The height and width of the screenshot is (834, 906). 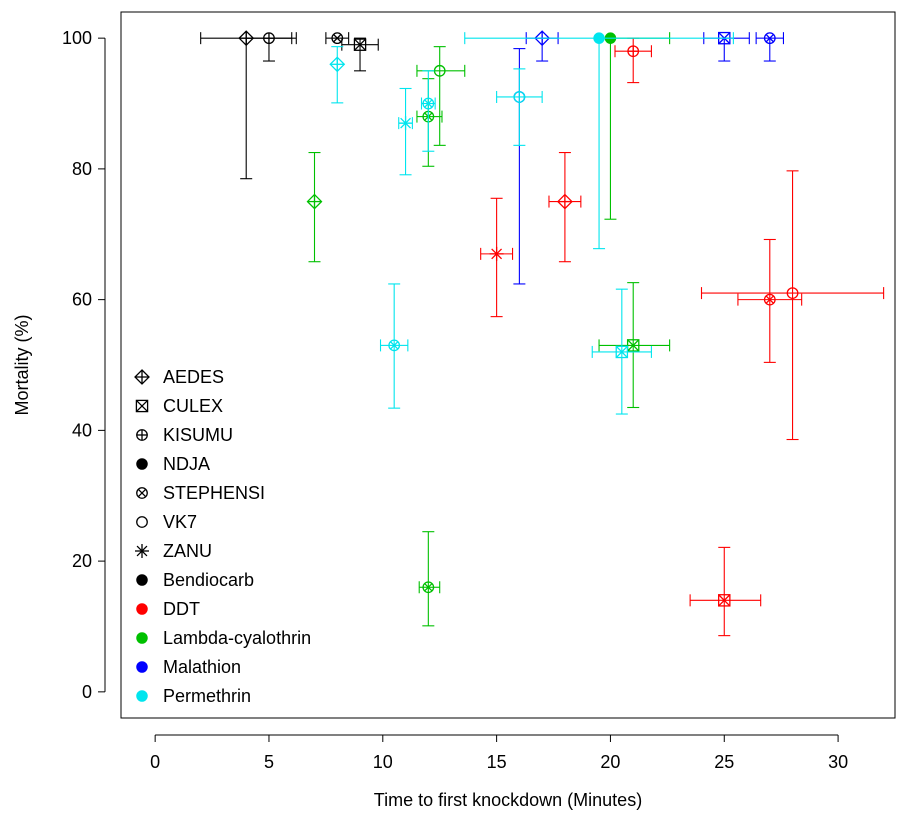 I want to click on x-tick-label: 0, so click(x=155, y=762).